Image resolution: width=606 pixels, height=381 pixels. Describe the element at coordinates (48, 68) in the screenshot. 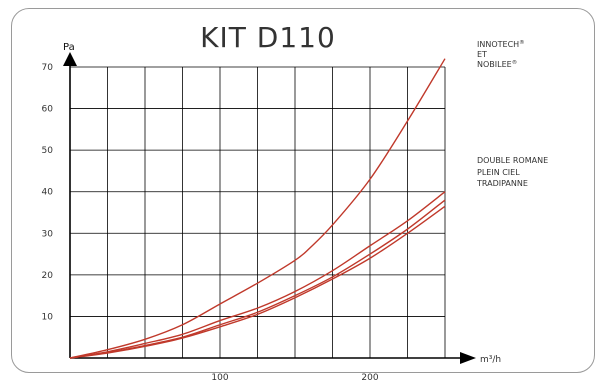

I see `y-tick-label: 70` at that location.